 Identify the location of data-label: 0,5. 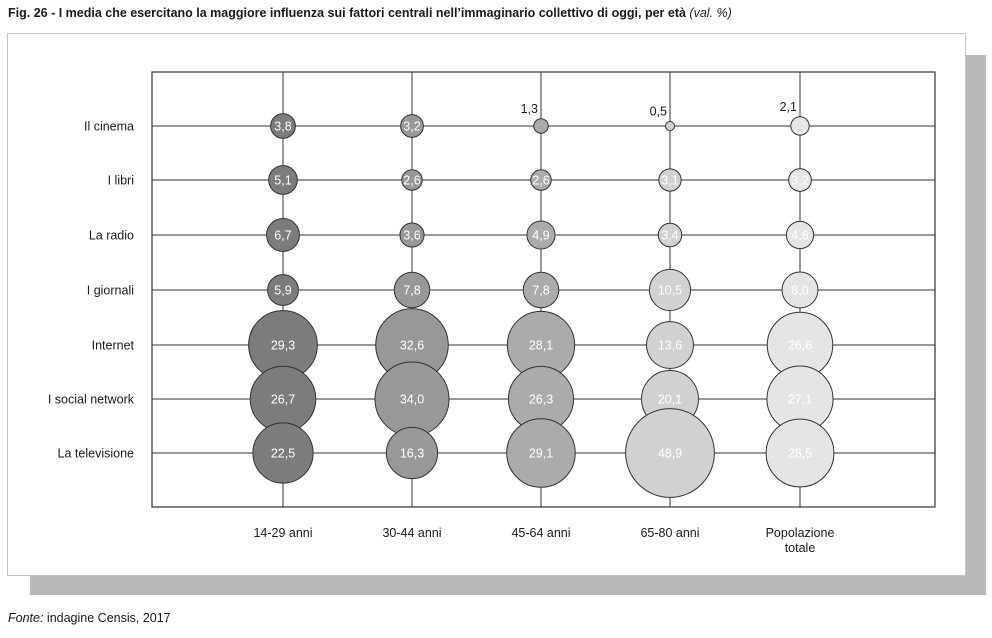
(658, 112).